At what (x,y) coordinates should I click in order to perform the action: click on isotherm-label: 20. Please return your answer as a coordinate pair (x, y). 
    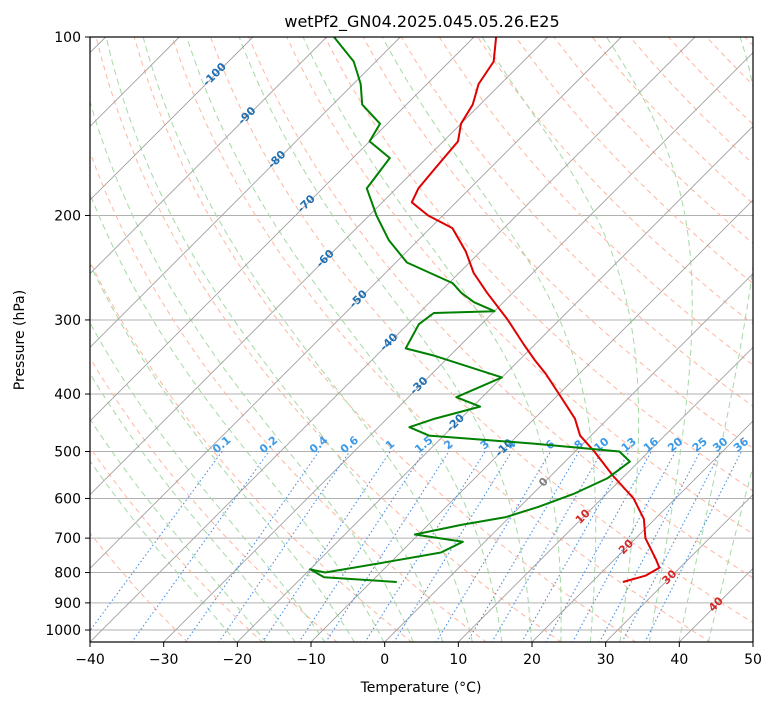
    Looking at the image, I should click on (626, 547).